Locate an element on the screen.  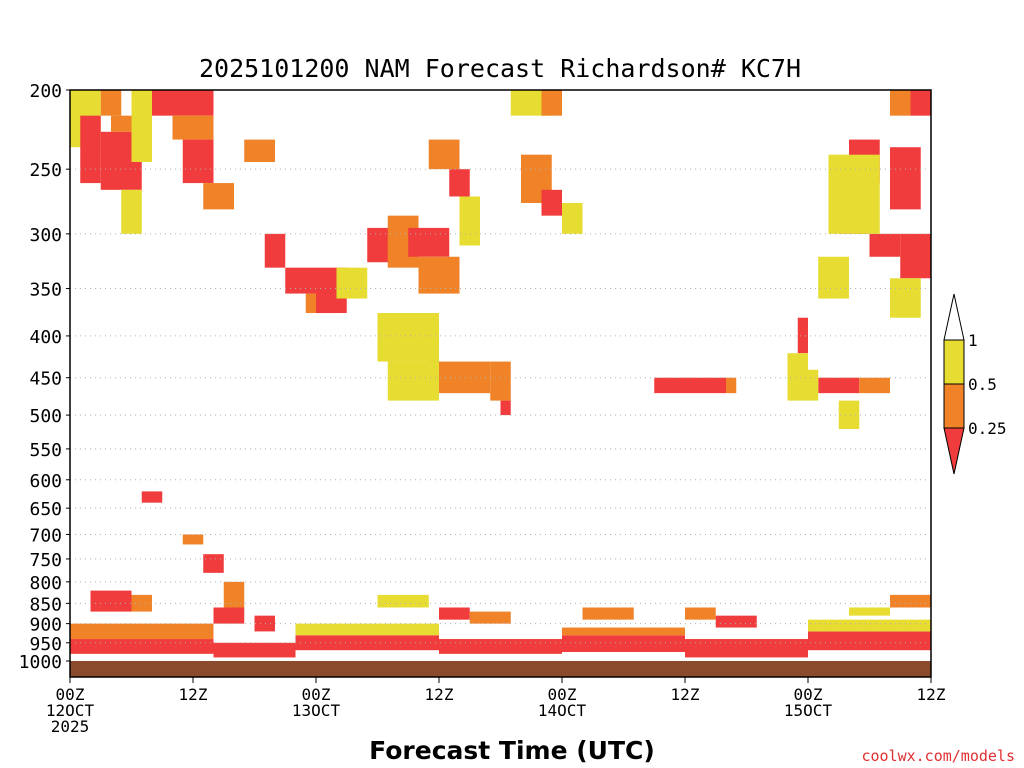
y-tick-label: 450 is located at coordinates (45, 379).